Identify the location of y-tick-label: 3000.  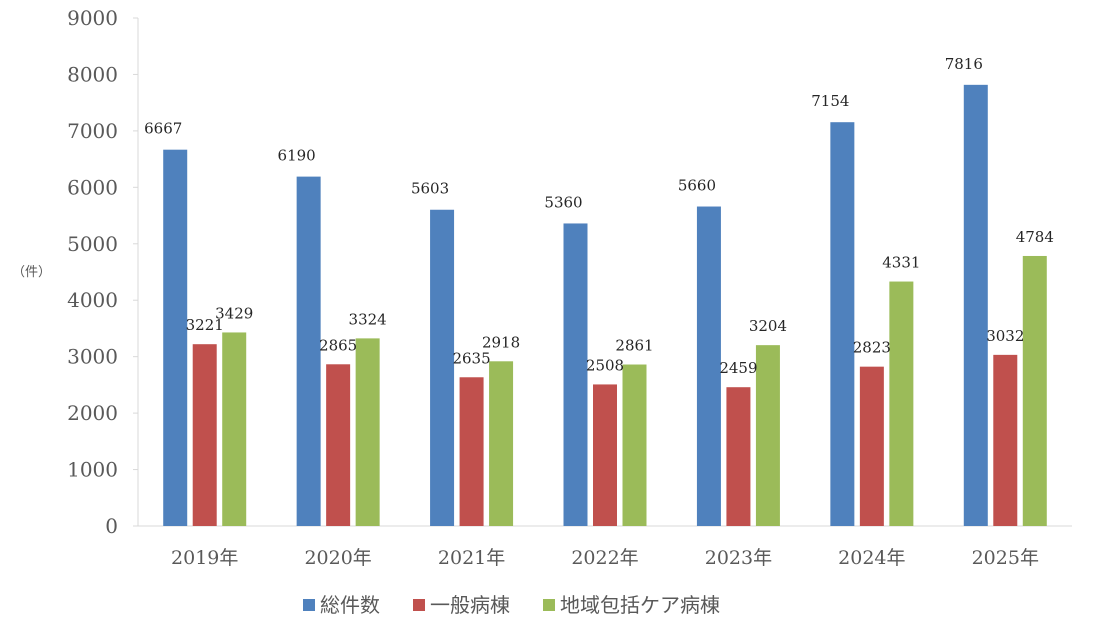
(92, 357).